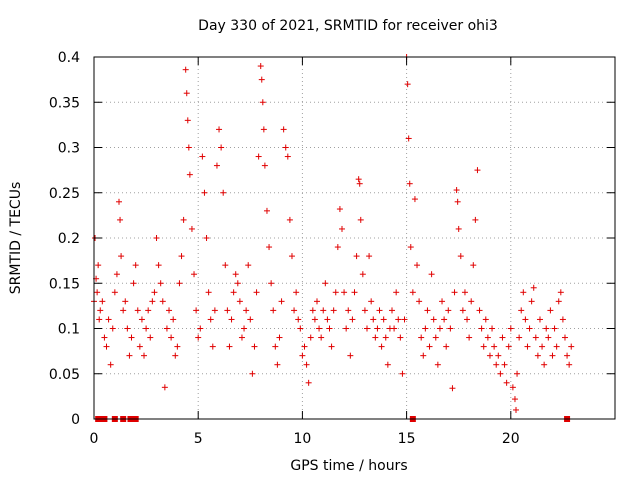 This screenshot has height=480, width=640. I want to click on x-tick-label: 0, so click(94, 439).